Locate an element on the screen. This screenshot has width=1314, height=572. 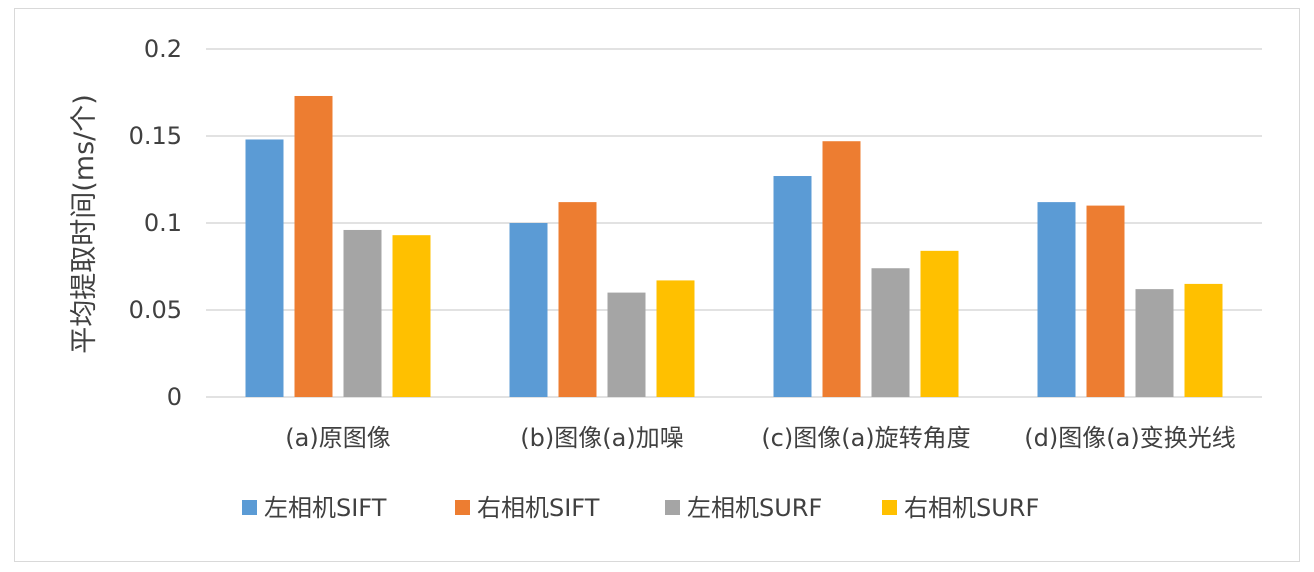
legend: 左相机SIFT 右相机SIFT 左相机SURF 右相机SURF is located at coordinates (640, 508).